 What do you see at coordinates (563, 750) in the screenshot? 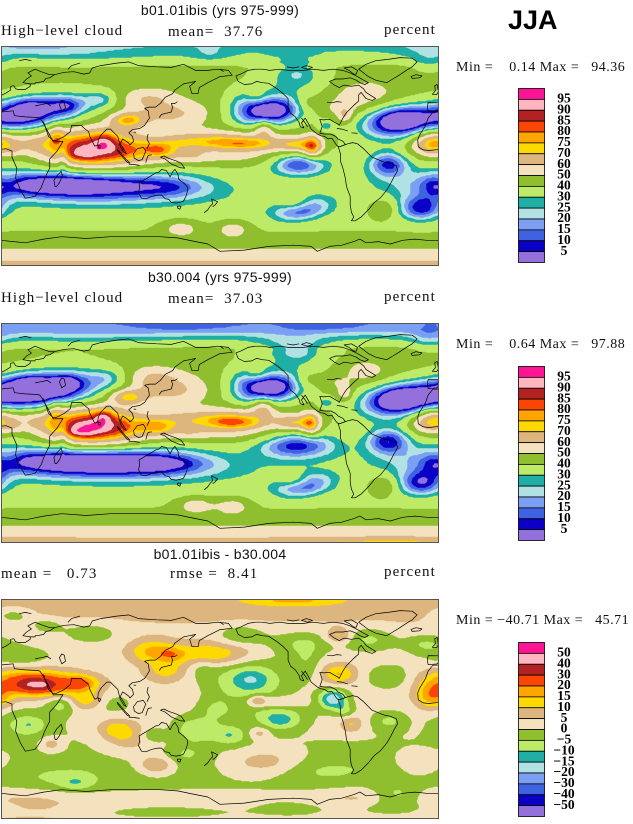
I see `svg-text: −10` at bounding box center [563, 750].